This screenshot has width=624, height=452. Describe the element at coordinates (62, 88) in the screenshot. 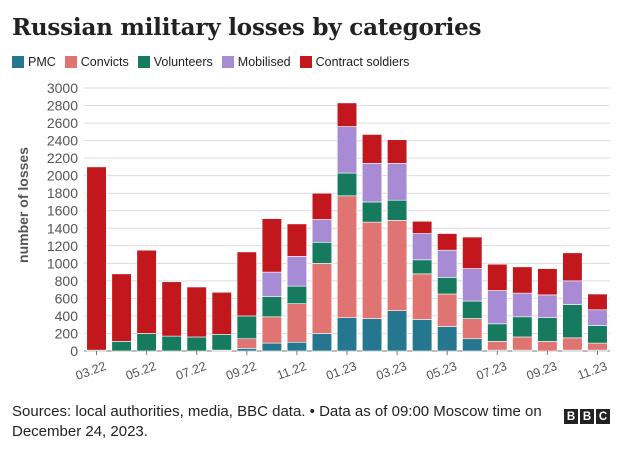

I see `y-tick-label: 3000` at that location.